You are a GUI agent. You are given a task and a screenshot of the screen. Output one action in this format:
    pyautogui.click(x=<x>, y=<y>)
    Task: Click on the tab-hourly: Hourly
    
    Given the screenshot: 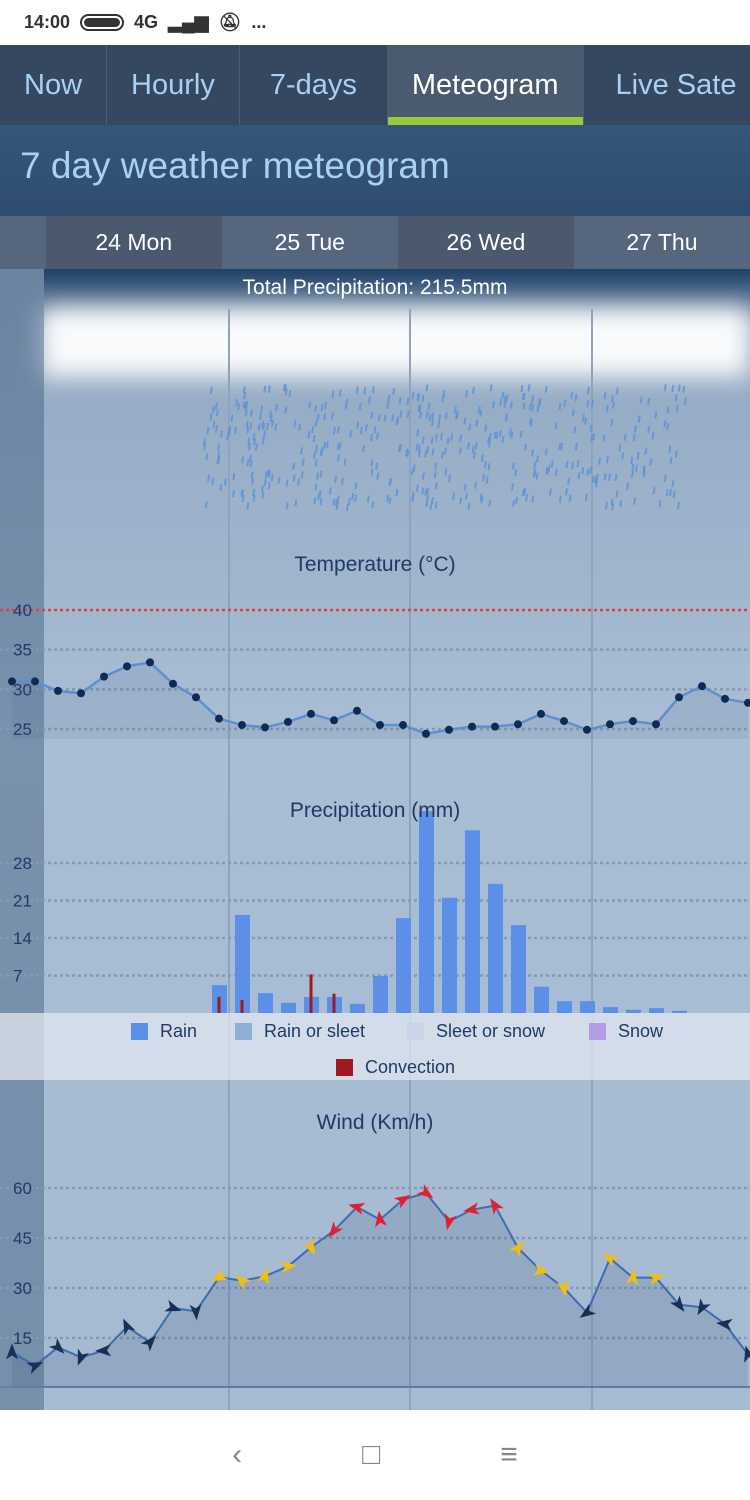 What is the action you would take?
    pyautogui.click(x=173, y=85)
    